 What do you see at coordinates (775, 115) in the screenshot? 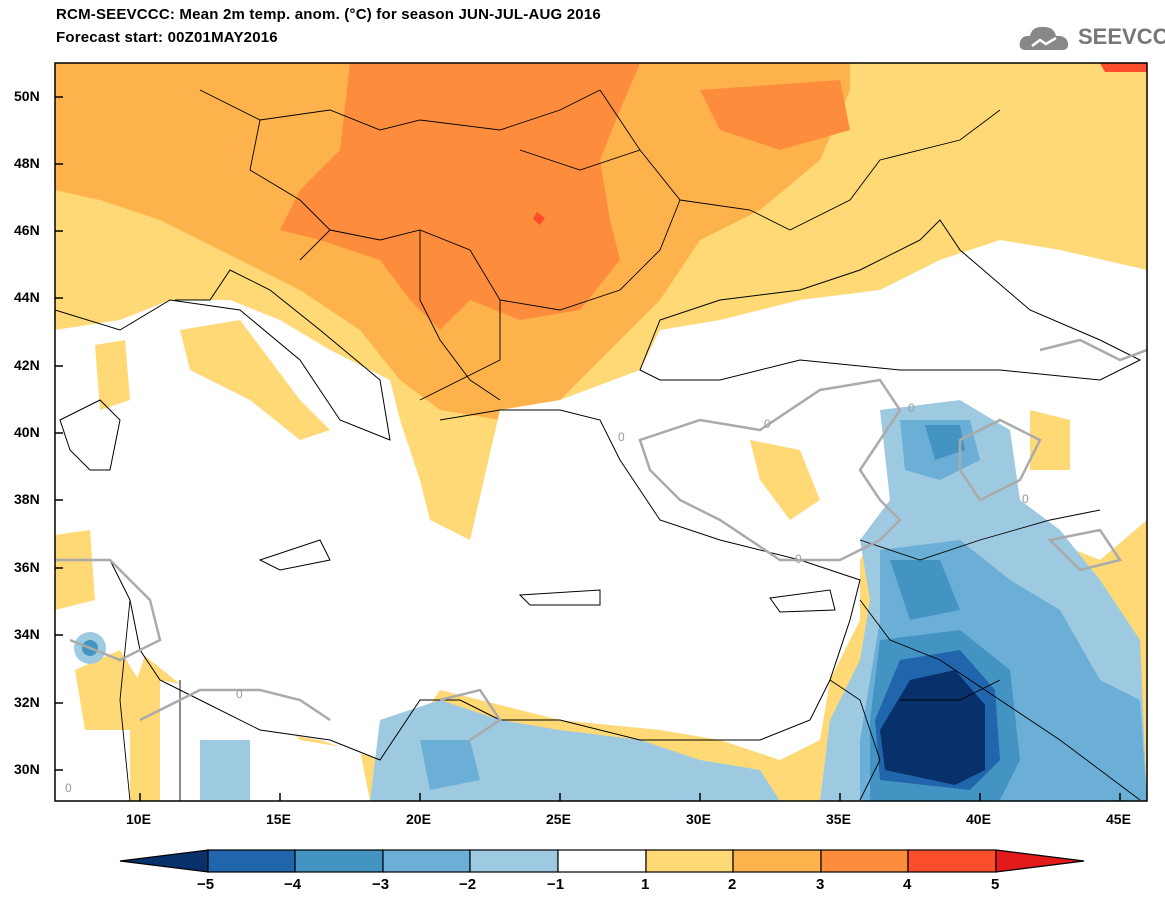
I see `region-plus3-east` at bounding box center [775, 115].